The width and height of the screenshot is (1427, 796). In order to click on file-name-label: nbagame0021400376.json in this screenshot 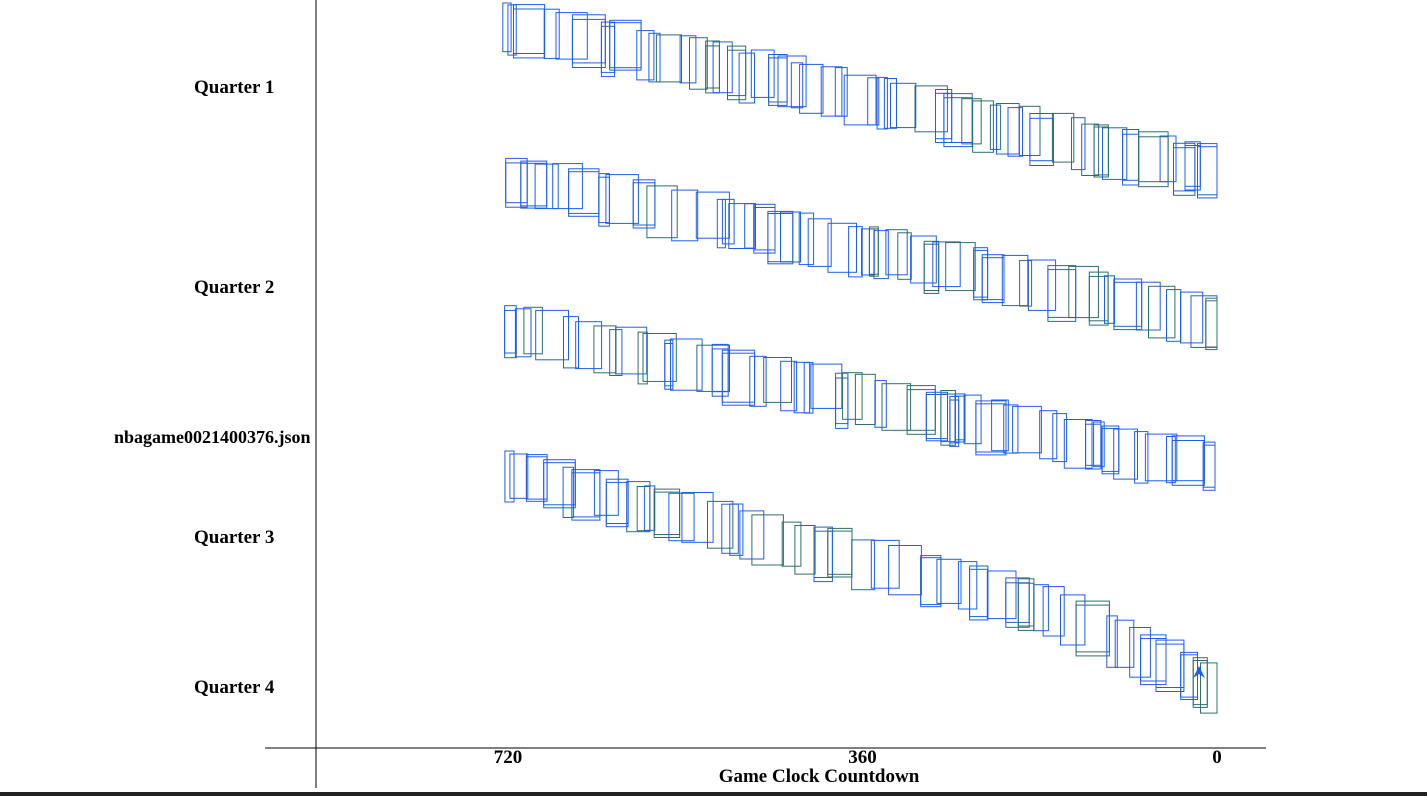, I will do `click(212, 437)`.